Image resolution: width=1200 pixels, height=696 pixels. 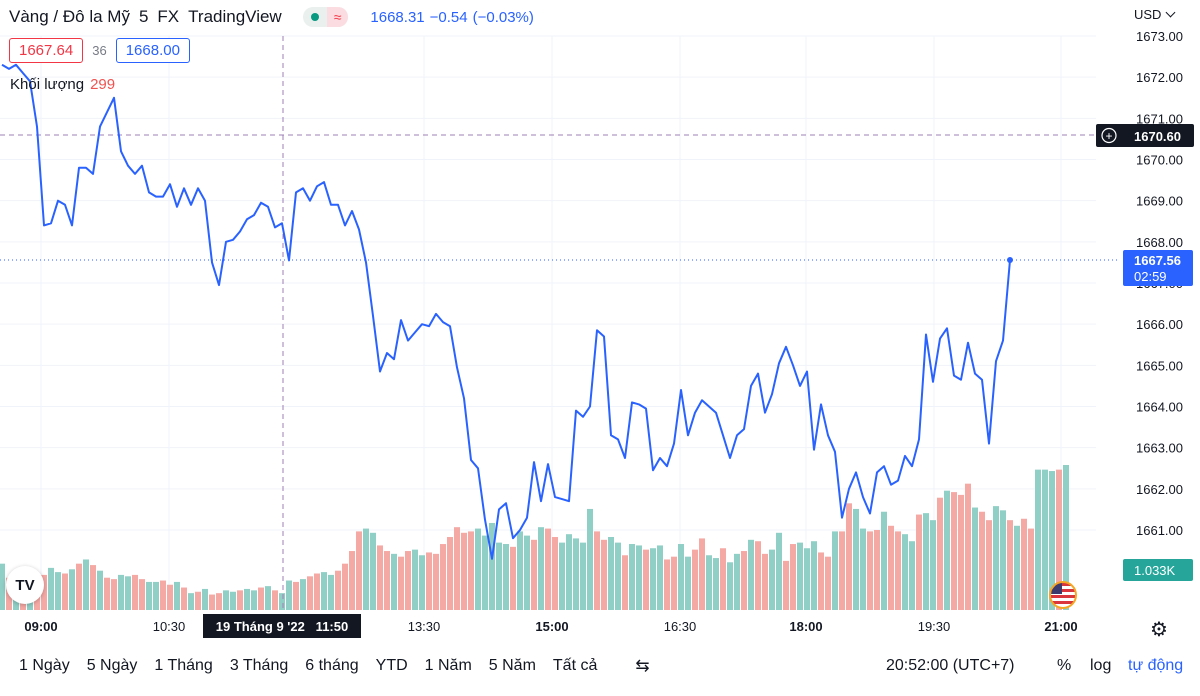 I want to click on volume-legend: Khối lượng 299, so click(x=62, y=84).